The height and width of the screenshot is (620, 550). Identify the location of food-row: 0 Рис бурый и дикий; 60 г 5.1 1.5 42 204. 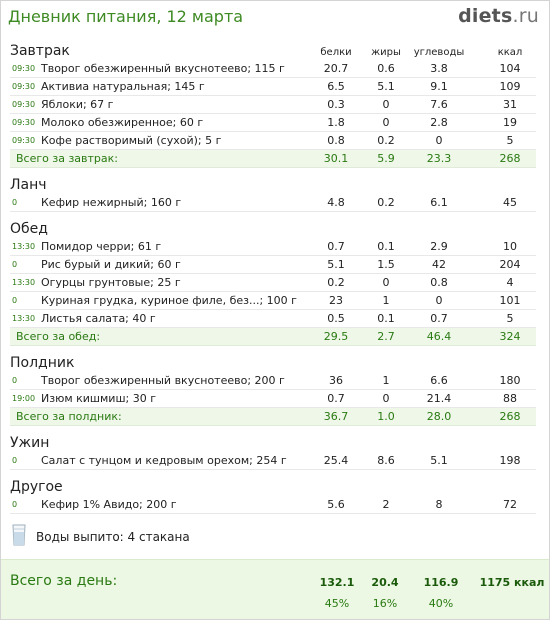
(273, 265).